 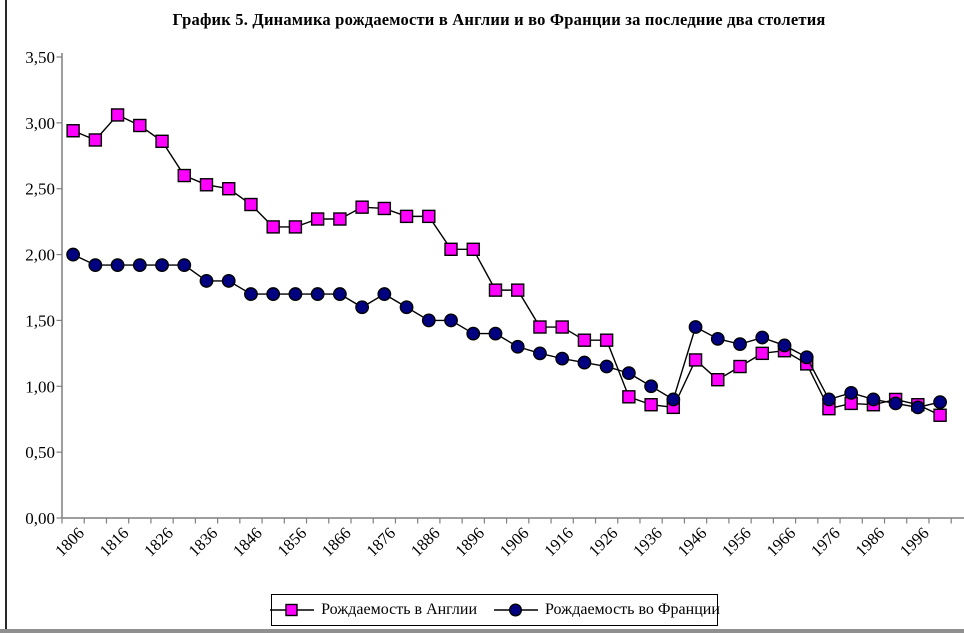 I want to click on svg-text: 1846, so click(x=247, y=541).